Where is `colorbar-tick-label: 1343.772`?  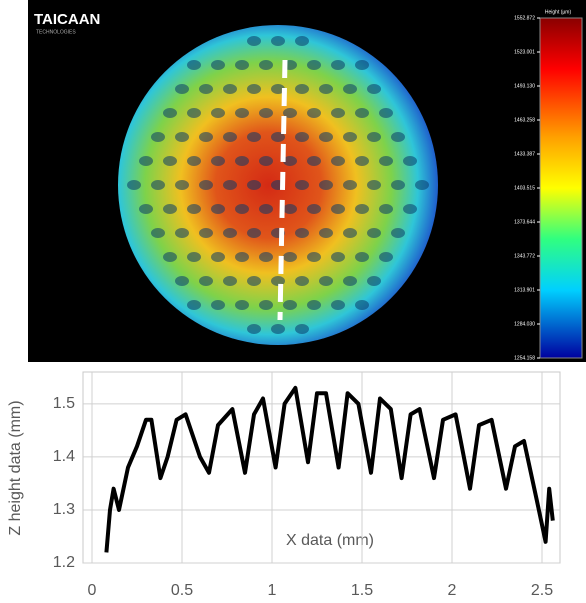
colorbar-tick-label: 1343.772 is located at coordinates (524, 256).